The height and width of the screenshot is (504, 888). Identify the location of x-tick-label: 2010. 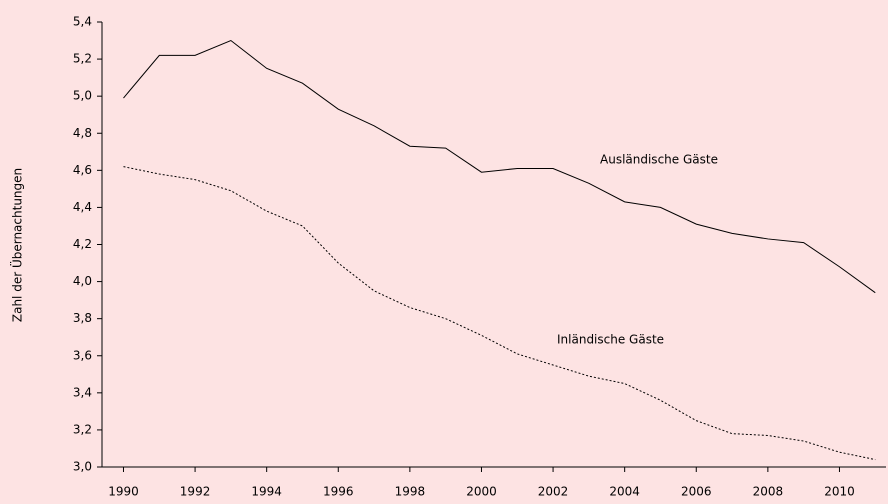
(839, 492).